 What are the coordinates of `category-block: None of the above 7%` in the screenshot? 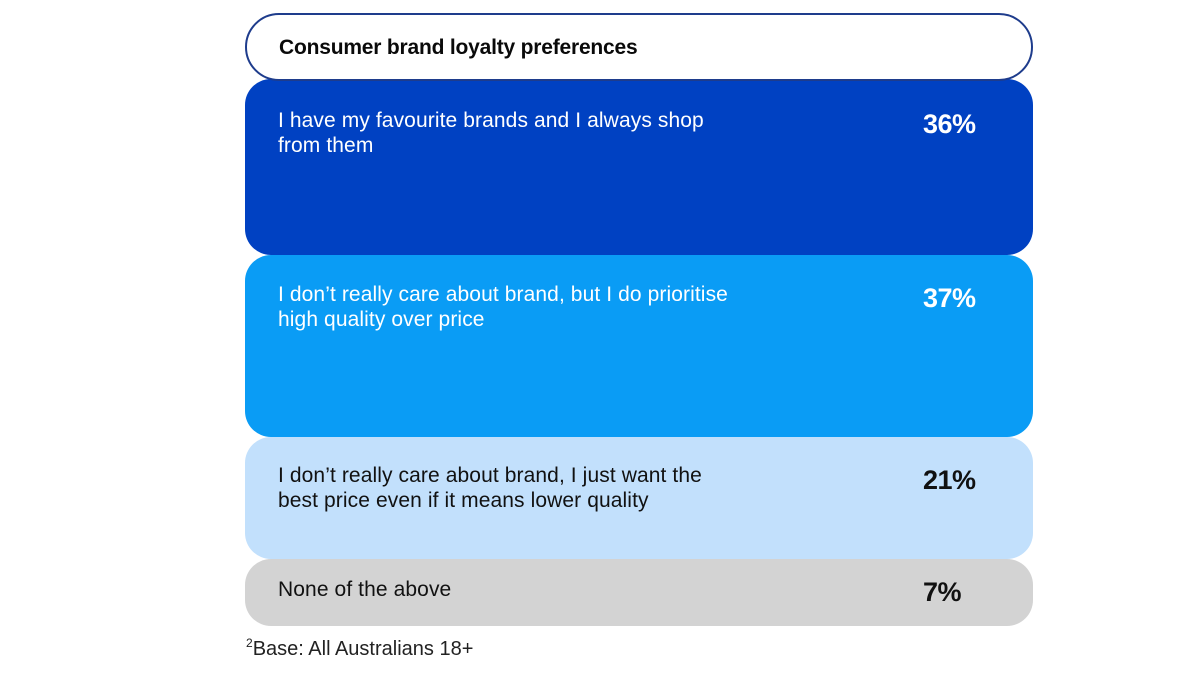 It's located at (639, 592).